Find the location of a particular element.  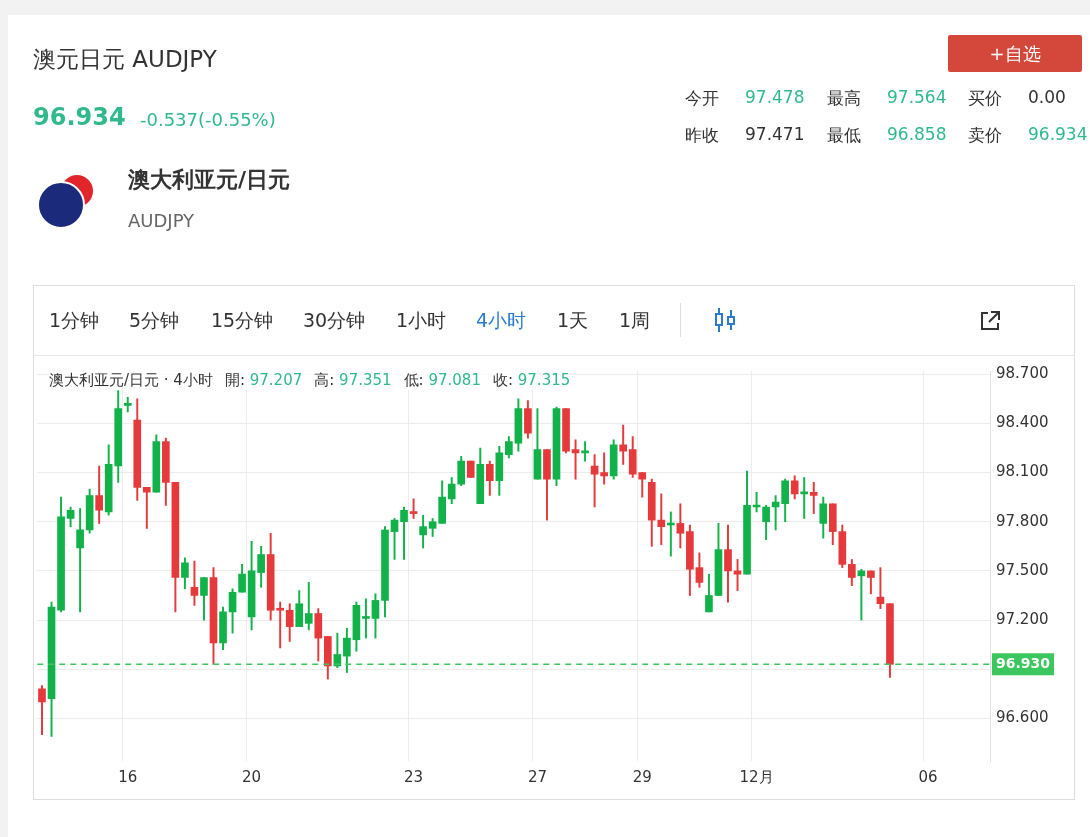

y-tick-label: 98.400 is located at coordinates (1022, 422).